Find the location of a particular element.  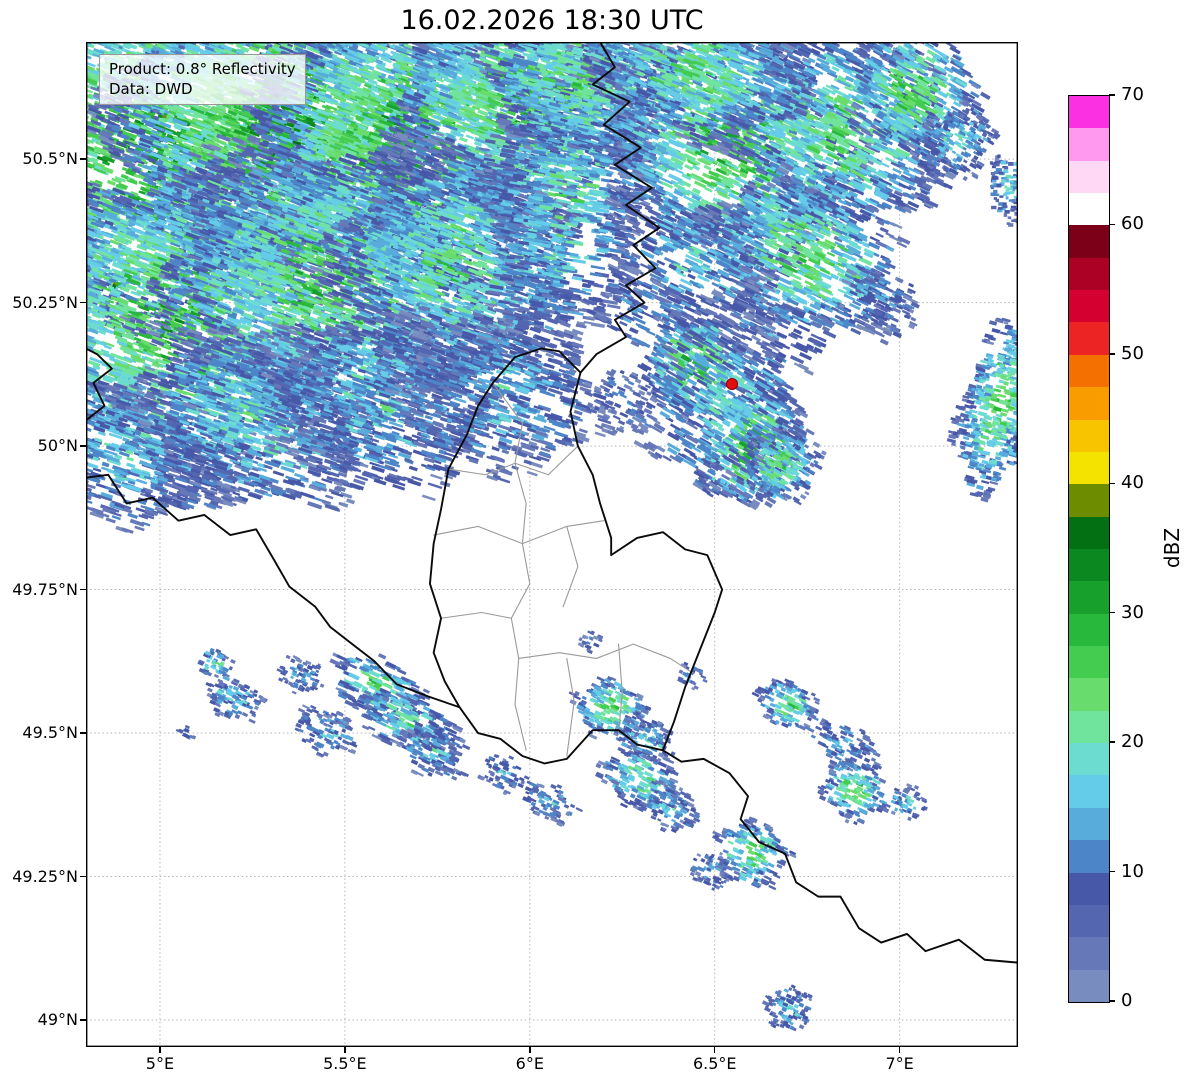

x-tick-label: 6°E is located at coordinates (529, 1063).